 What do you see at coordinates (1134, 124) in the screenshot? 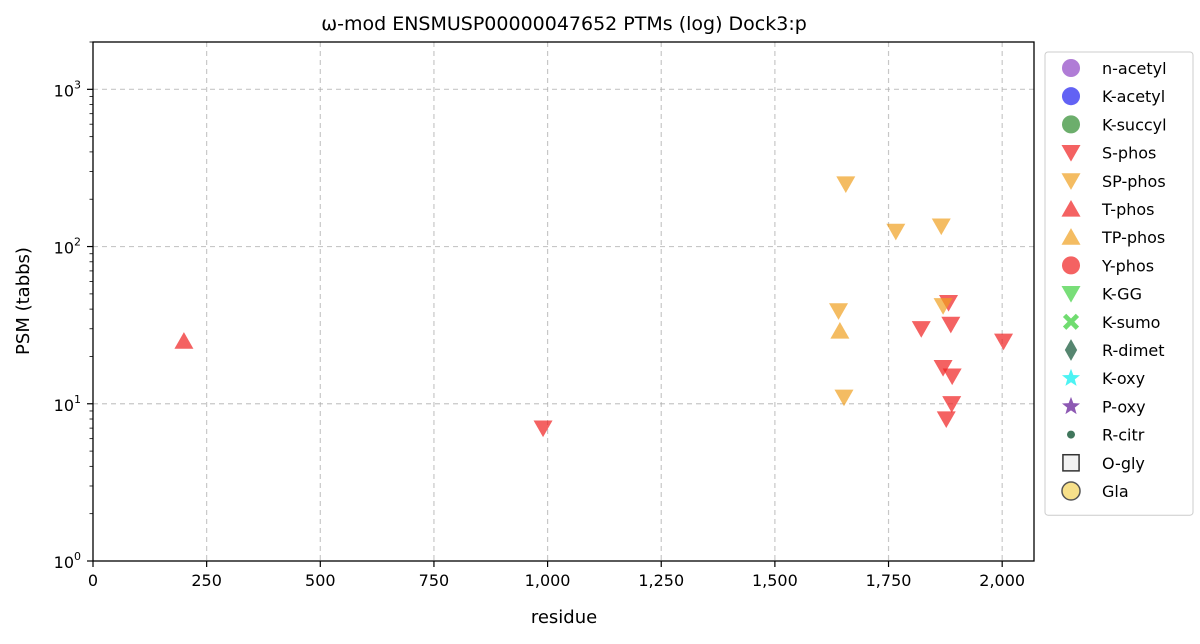
I see `legend-label: K-succyl` at bounding box center [1134, 124].